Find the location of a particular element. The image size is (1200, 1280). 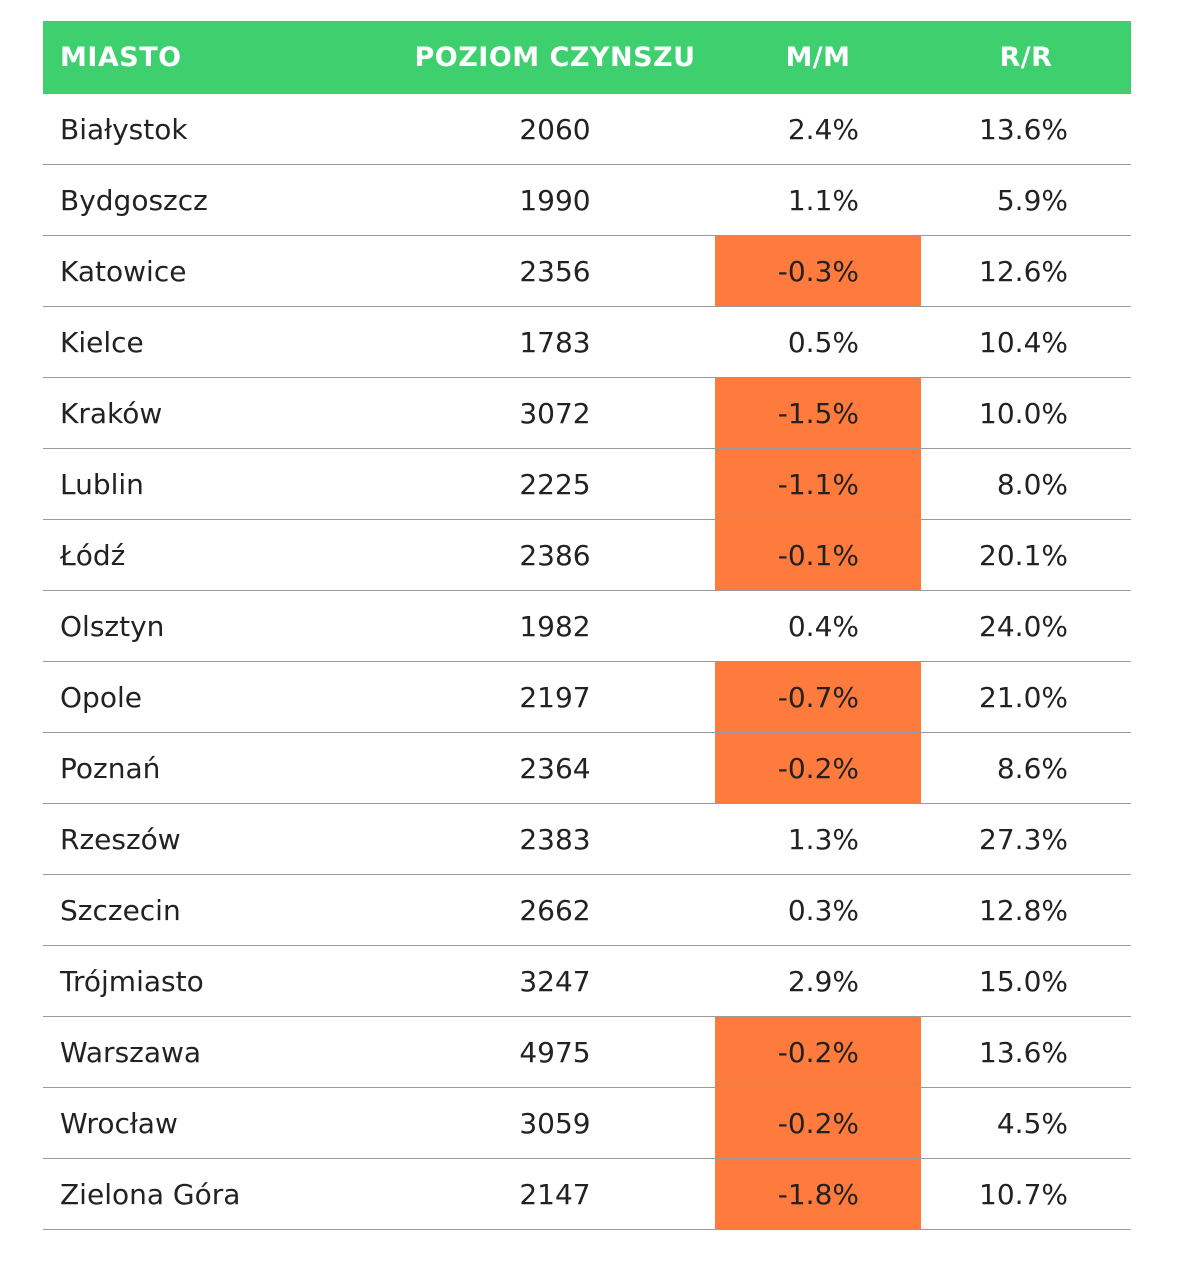

city-cell: Lublin is located at coordinates (102, 484).